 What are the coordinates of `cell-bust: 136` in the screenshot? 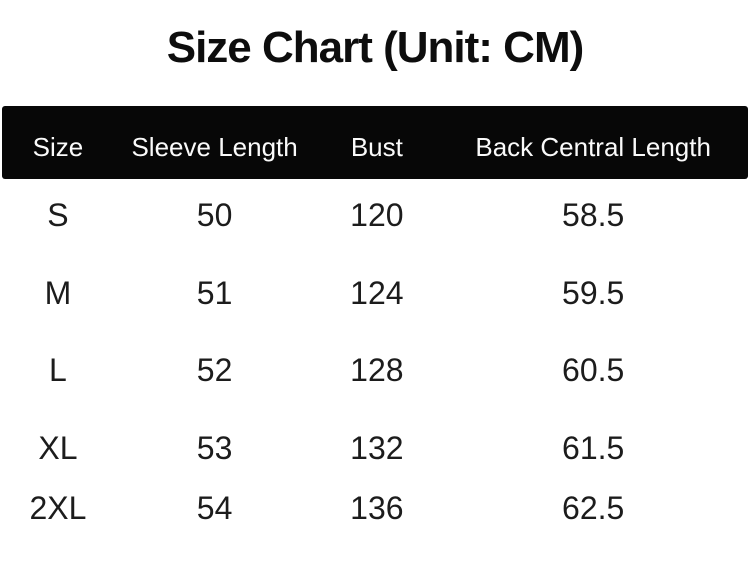 It's located at (377, 507).